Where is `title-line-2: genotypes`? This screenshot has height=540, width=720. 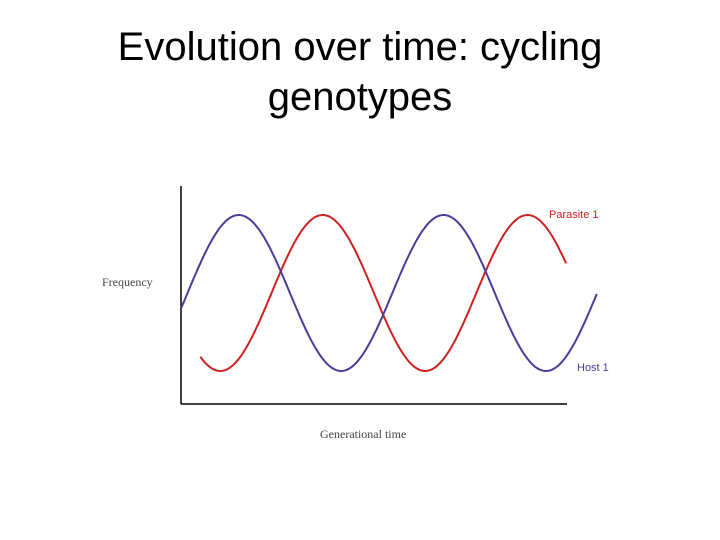
title-line-2: genotypes is located at coordinates (360, 97).